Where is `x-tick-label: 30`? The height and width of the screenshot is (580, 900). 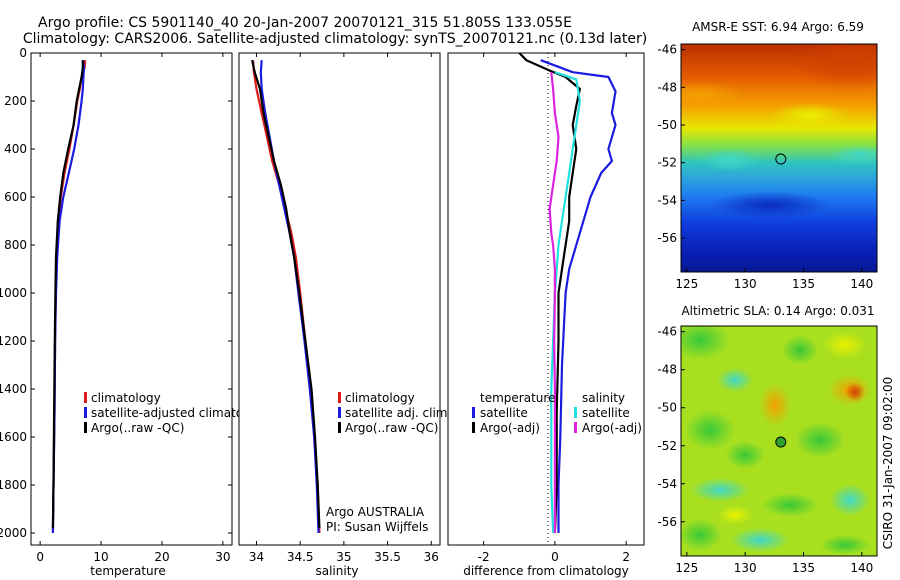 x-tick-label: 30 is located at coordinates (222, 557).